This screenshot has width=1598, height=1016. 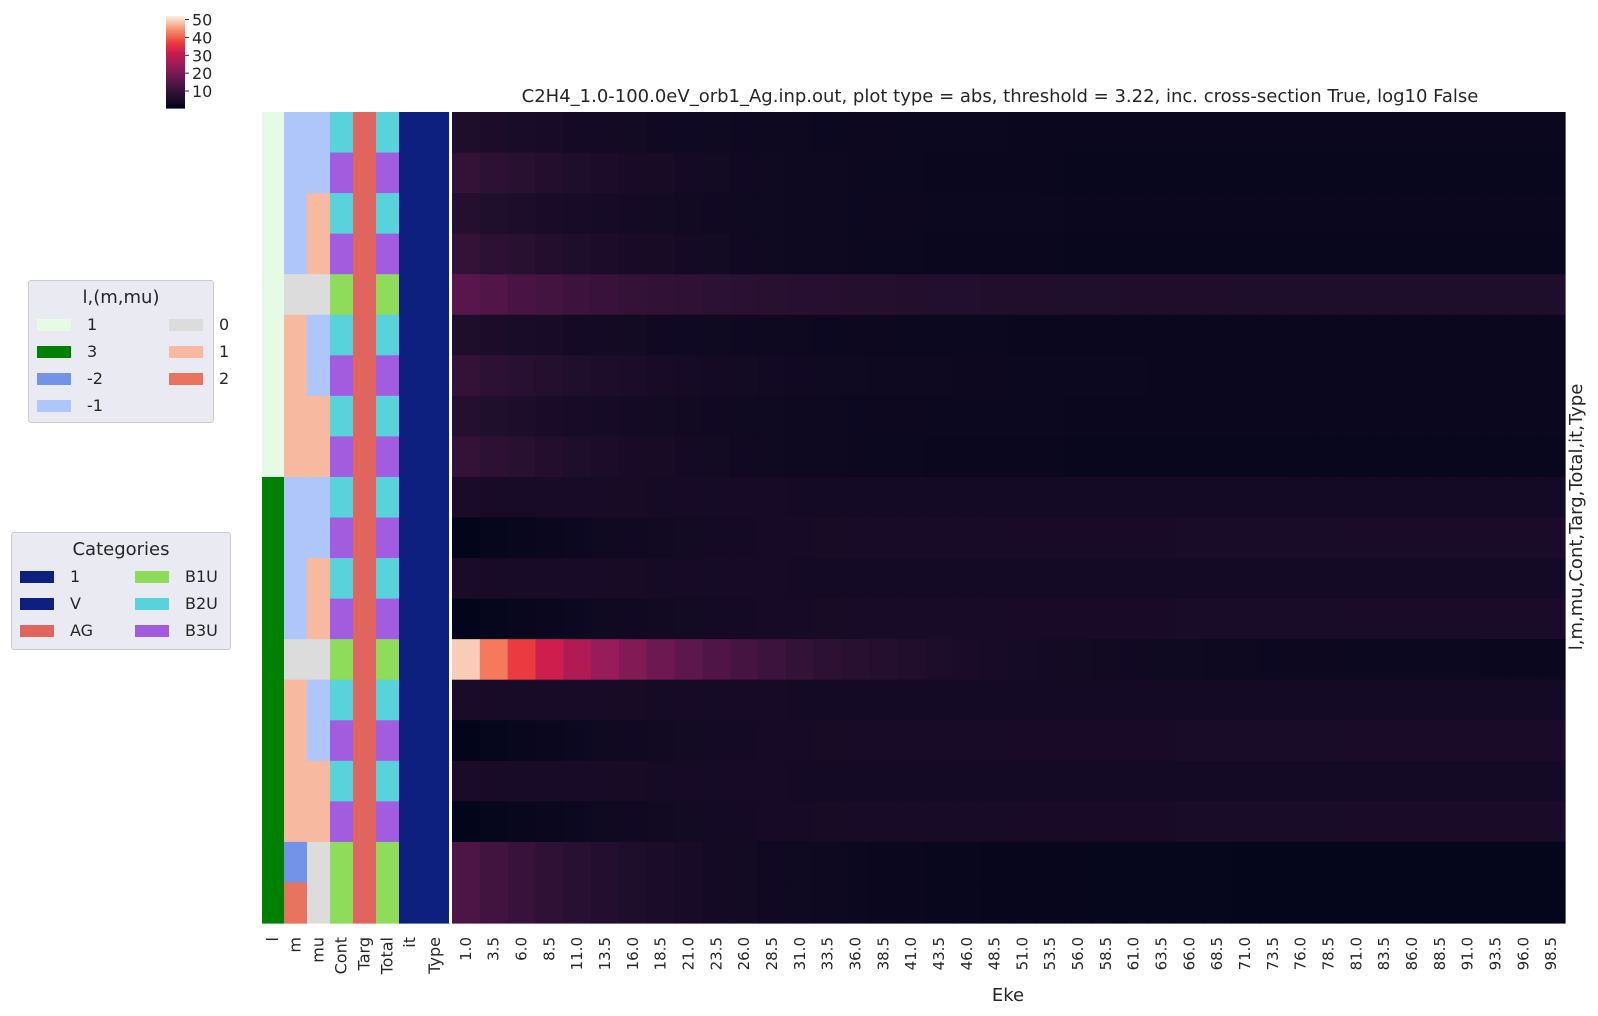 I want to click on x-tick-label: 3.5, so click(x=494, y=949).